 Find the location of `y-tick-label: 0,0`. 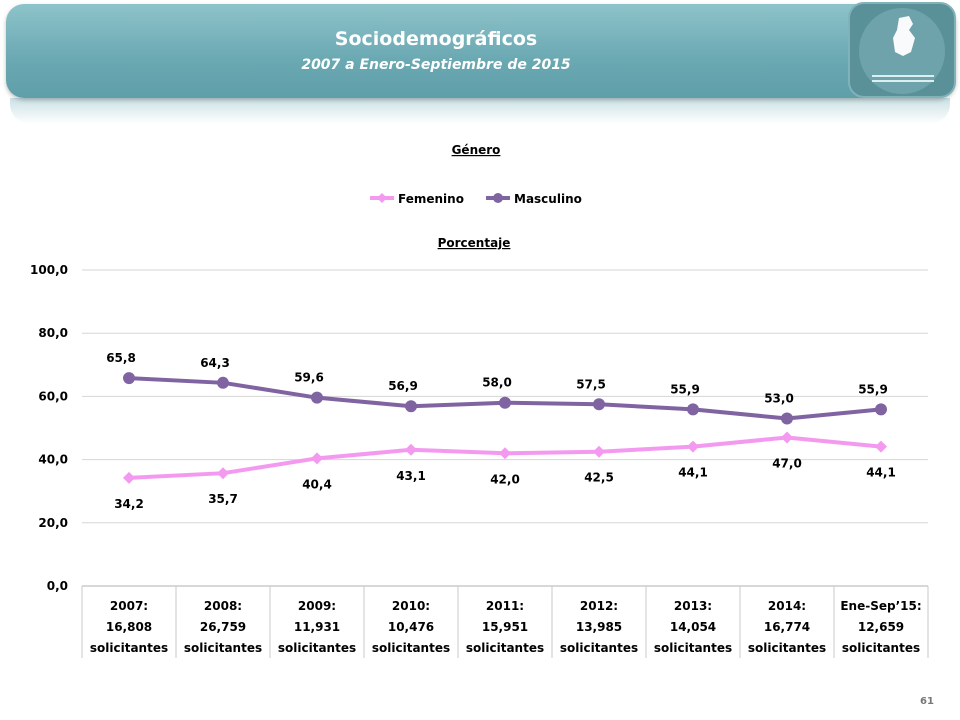

y-tick-label: 0,0 is located at coordinates (57, 586).